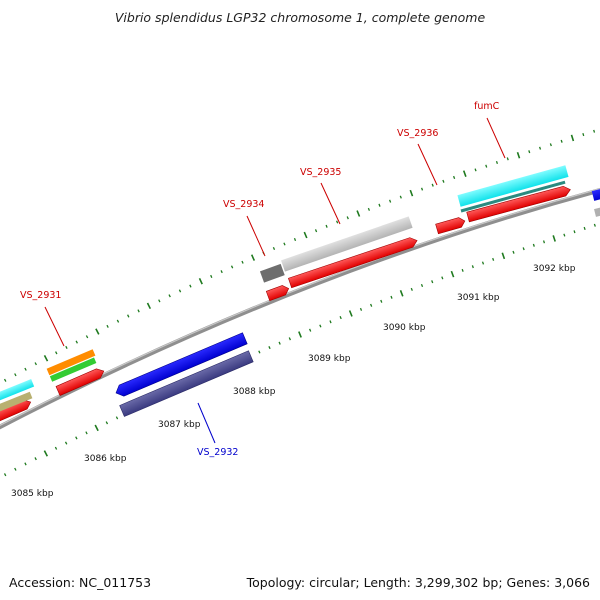 The height and width of the screenshot is (600, 600). What do you see at coordinates (272, 273) in the screenshot?
I see `gene-block-dark-grey` at bounding box center [272, 273].